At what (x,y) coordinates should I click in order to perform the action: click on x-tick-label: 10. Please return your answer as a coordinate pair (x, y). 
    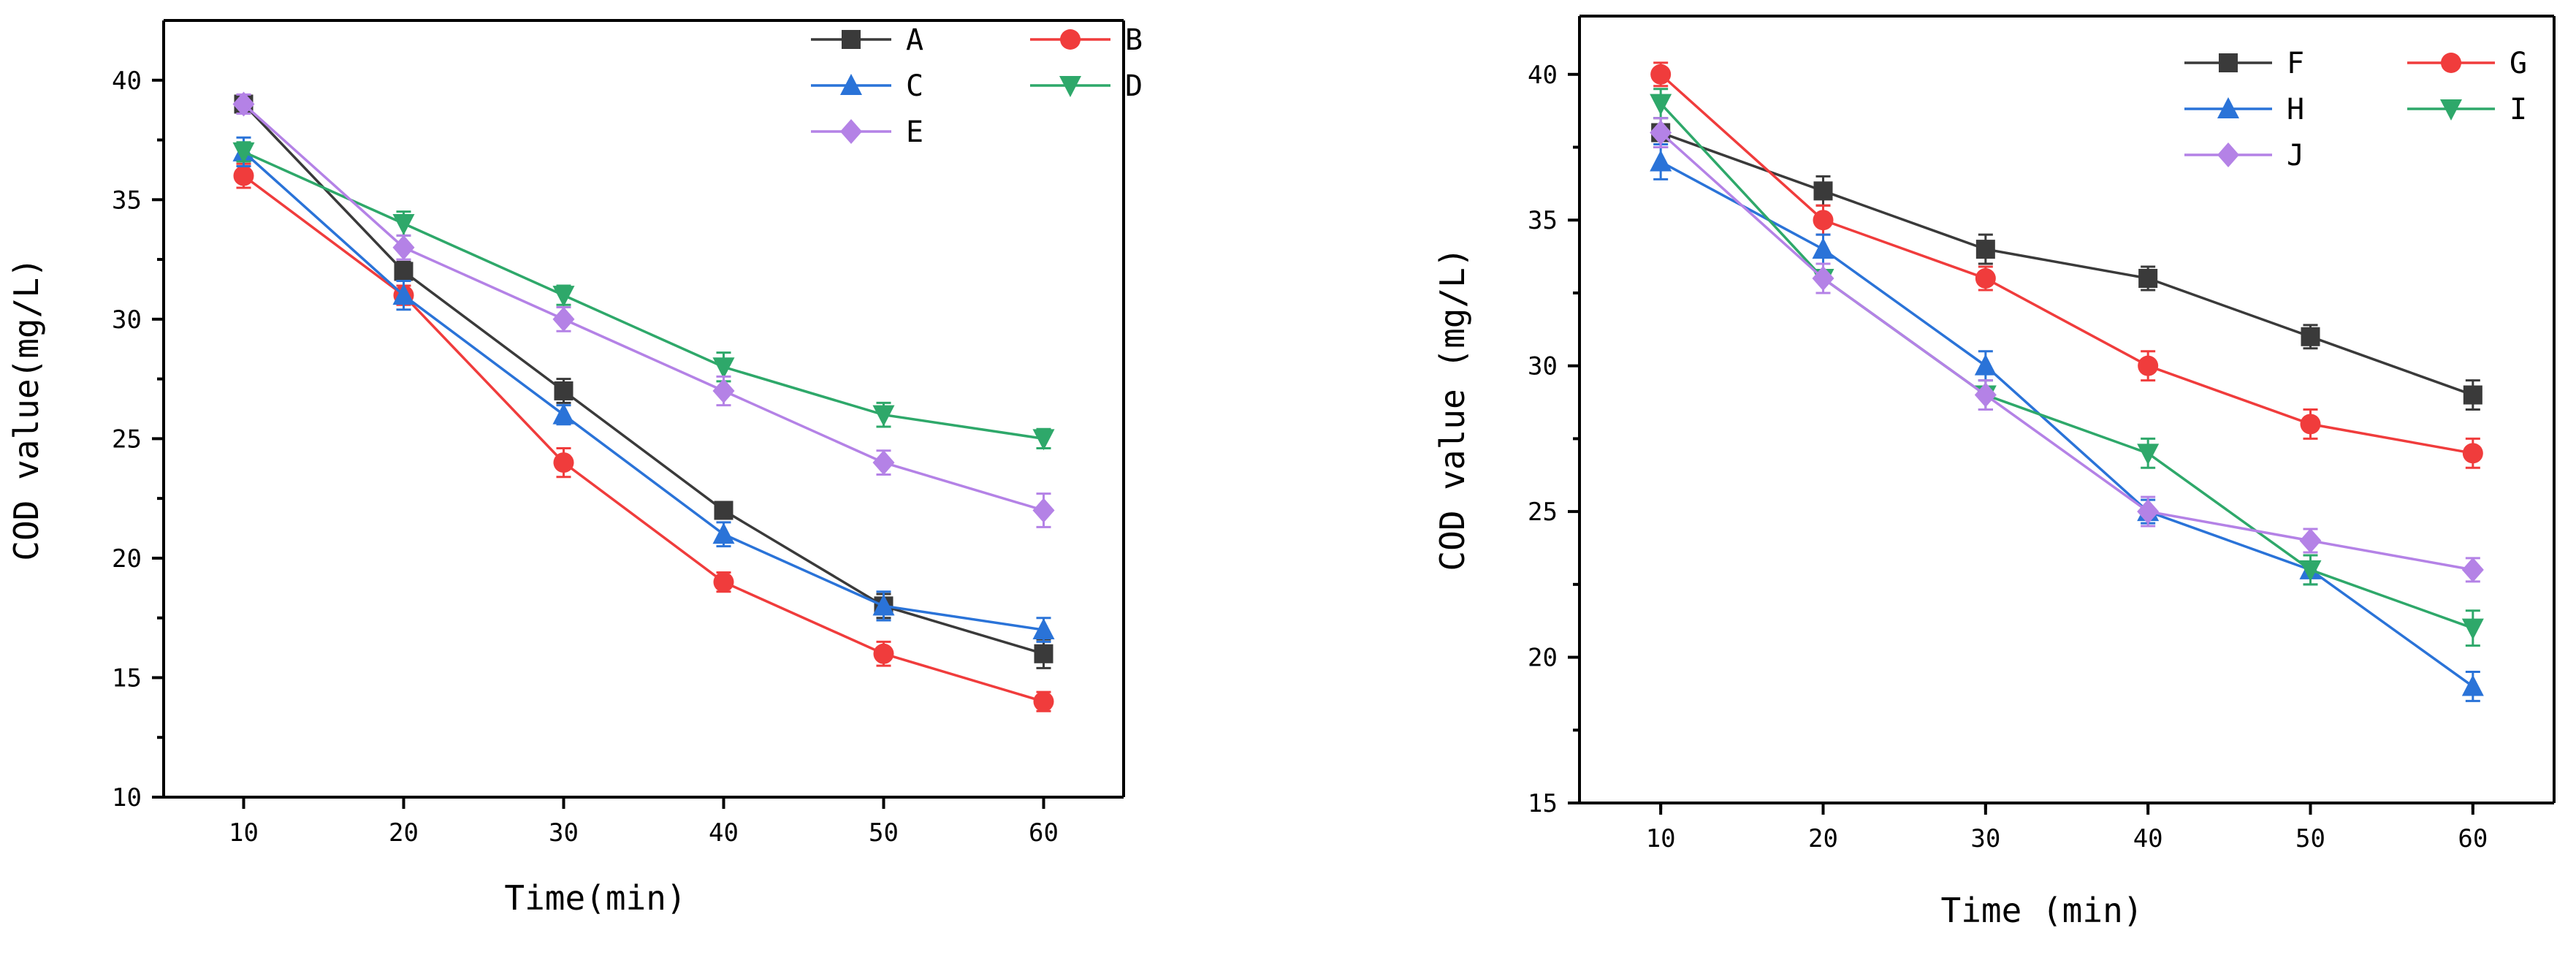
    Looking at the image, I should click on (1661, 838).